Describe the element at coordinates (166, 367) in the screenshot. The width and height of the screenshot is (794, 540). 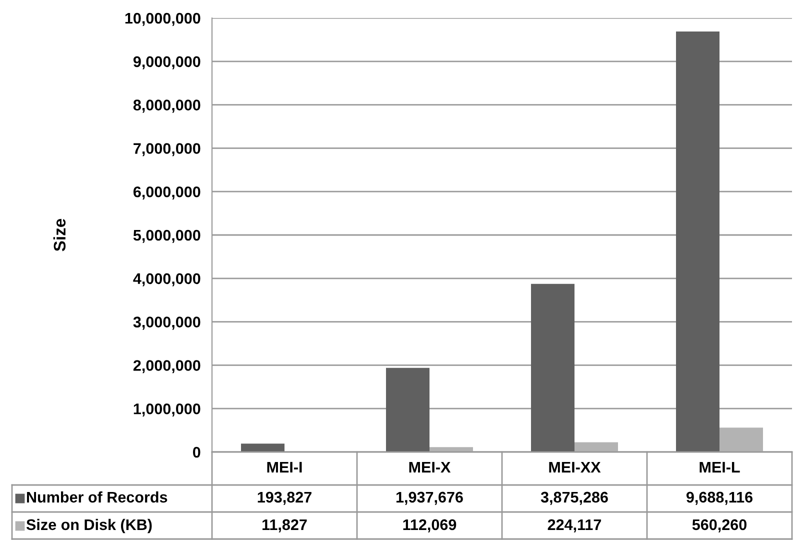
I see `y-tick-label: 2,000,000` at that location.